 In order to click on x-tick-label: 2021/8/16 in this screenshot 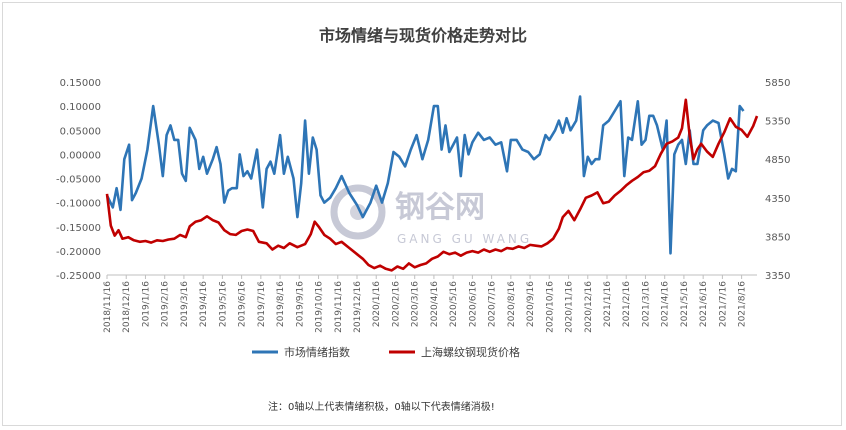, I will do `click(743, 304)`.